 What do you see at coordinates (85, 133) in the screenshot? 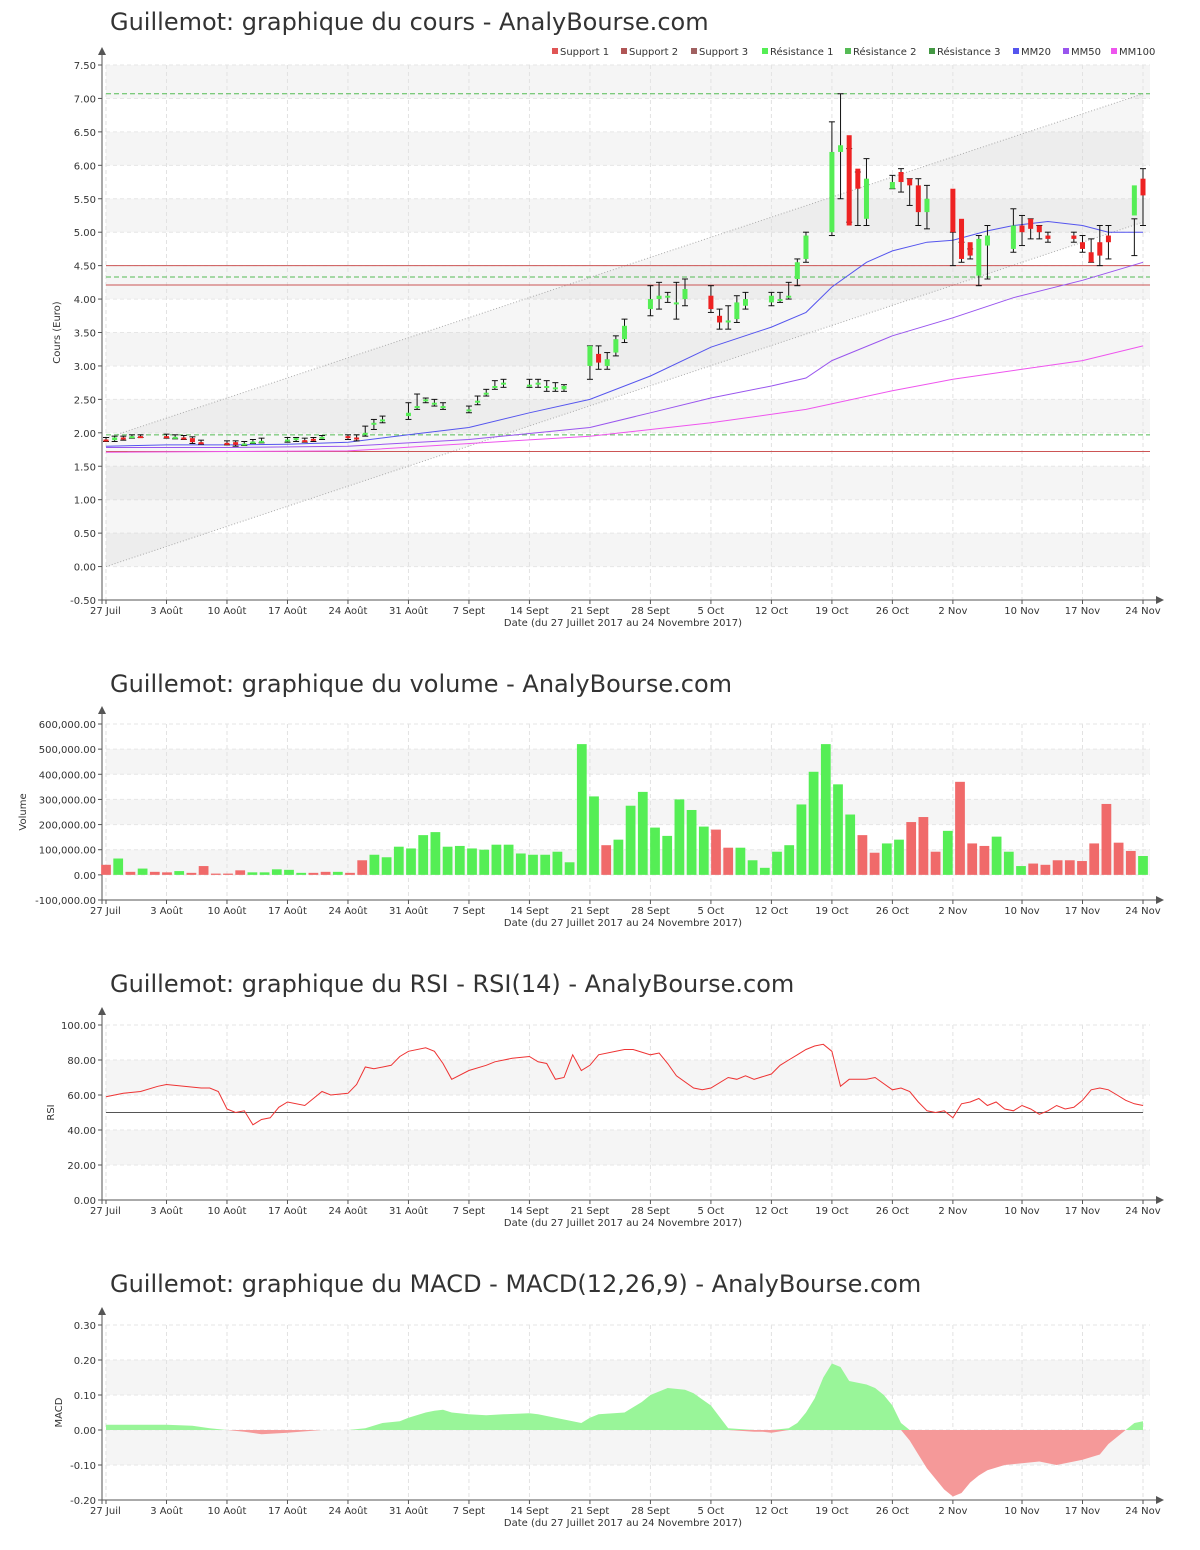
I see `price-y-tick-label: 6.50` at bounding box center [85, 133].